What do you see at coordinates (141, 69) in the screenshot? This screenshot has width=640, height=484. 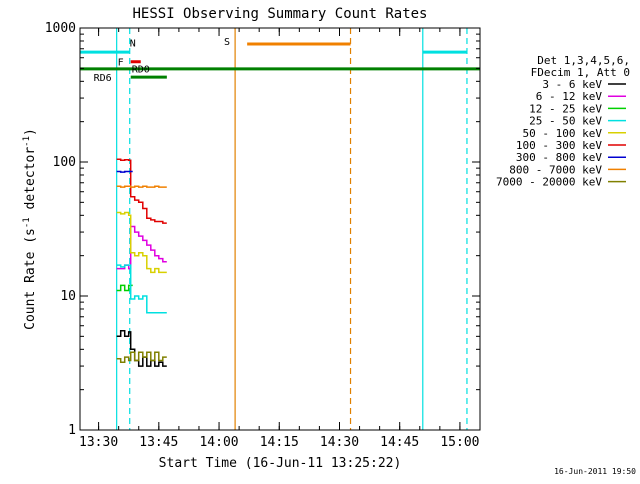 I see `flag-label-rd0: RD0` at bounding box center [141, 69].